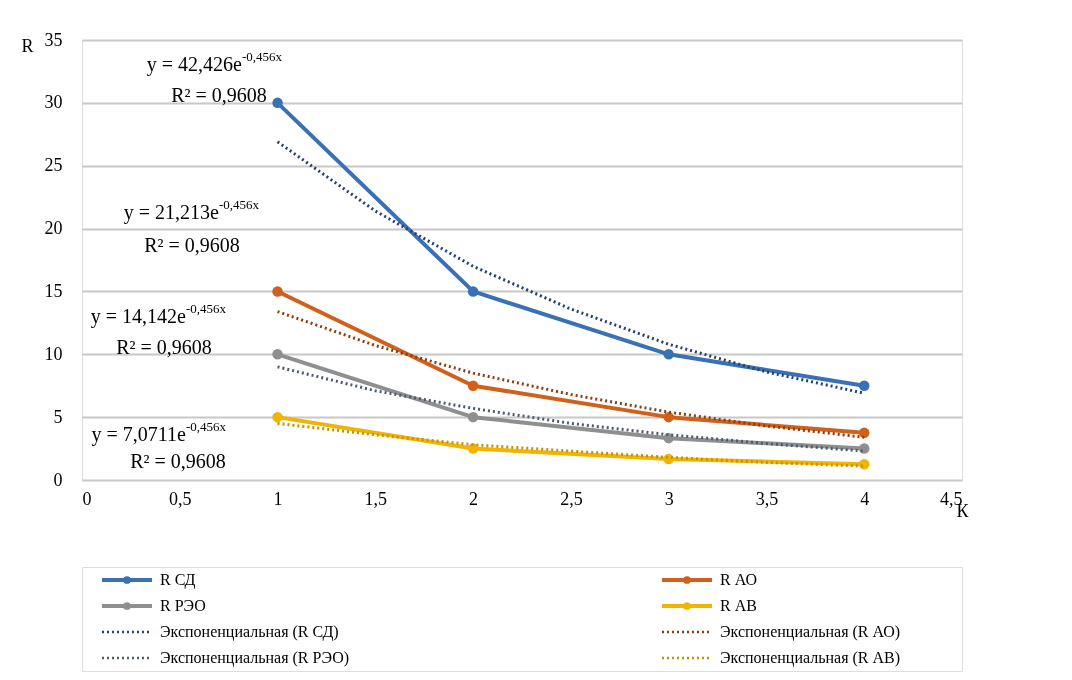 This screenshot has height=680, width=1072. I want to click on y-tick-label: 25, so click(53, 165).